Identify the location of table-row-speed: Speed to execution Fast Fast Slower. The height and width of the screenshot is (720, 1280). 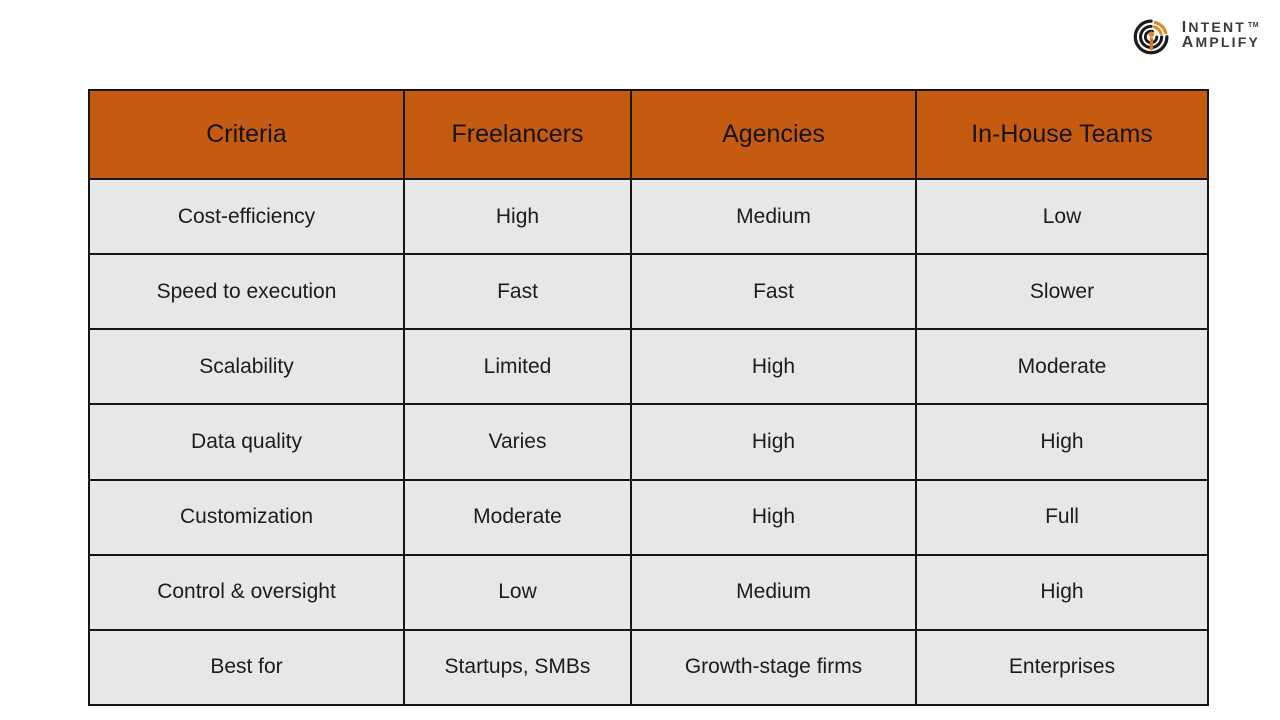
(648, 292).